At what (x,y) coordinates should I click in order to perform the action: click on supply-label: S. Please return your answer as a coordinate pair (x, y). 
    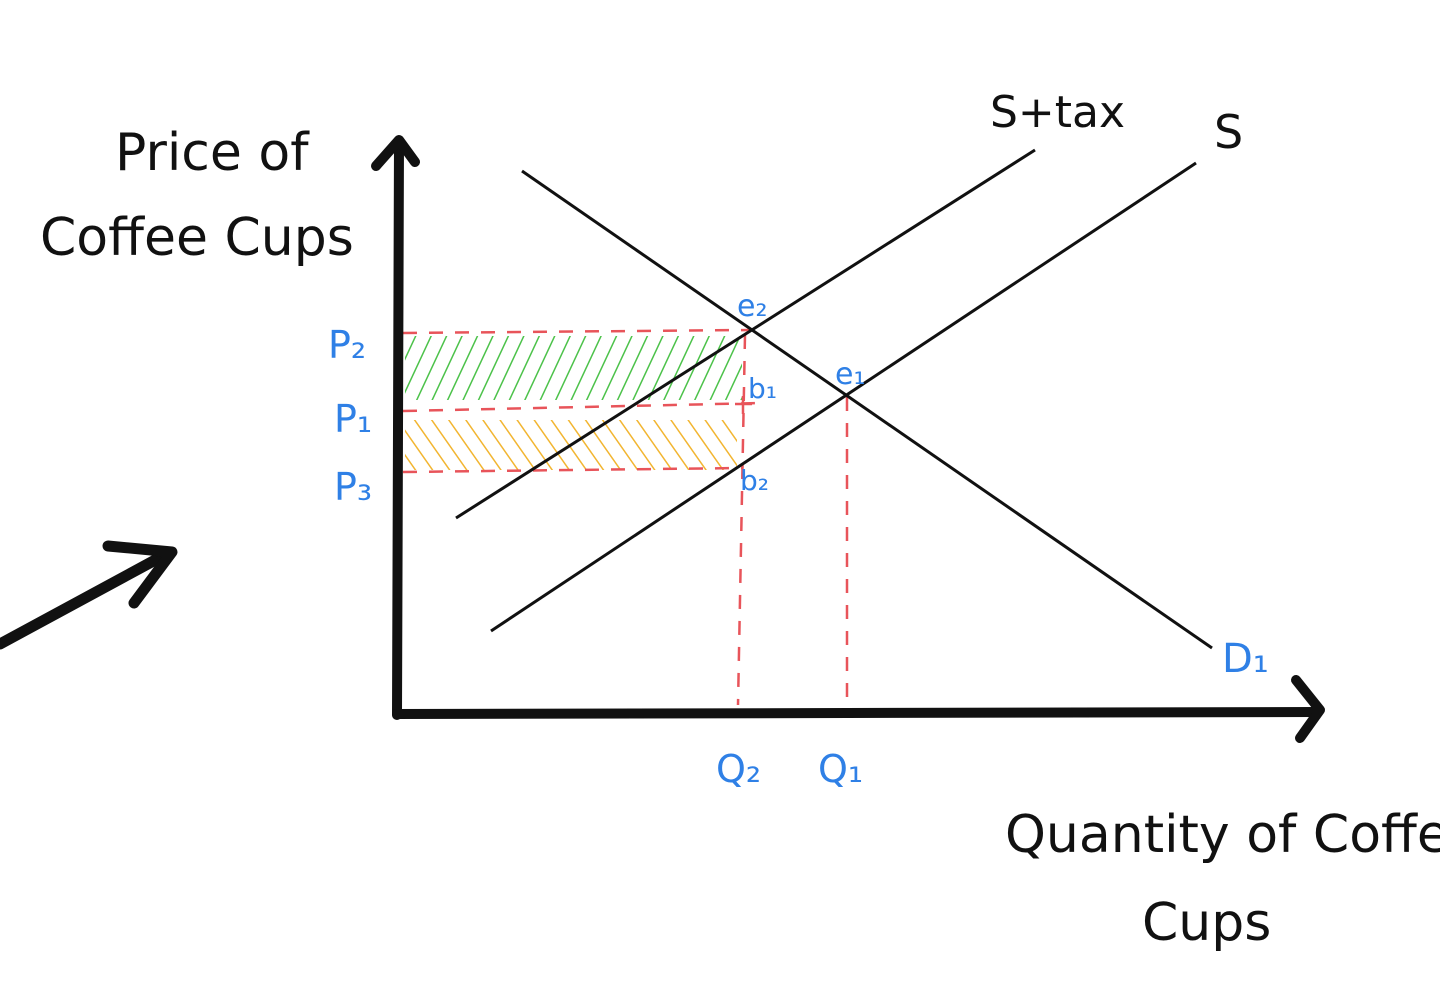
    Looking at the image, I should click on (1228, 132).